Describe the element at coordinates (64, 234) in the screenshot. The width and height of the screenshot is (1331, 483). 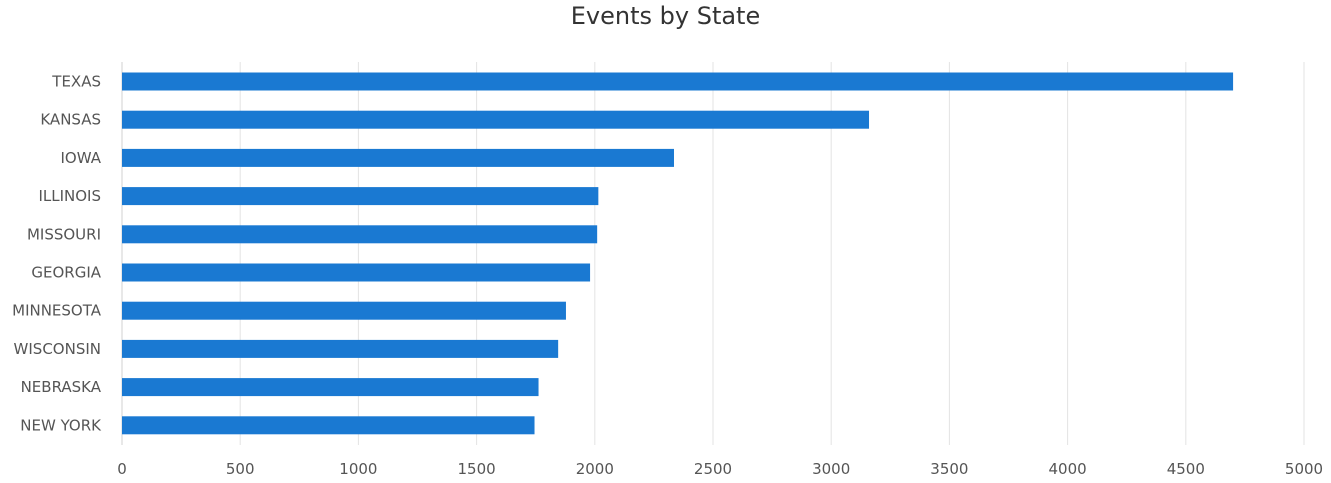
I see `category-label: MISSOURI` at that location.